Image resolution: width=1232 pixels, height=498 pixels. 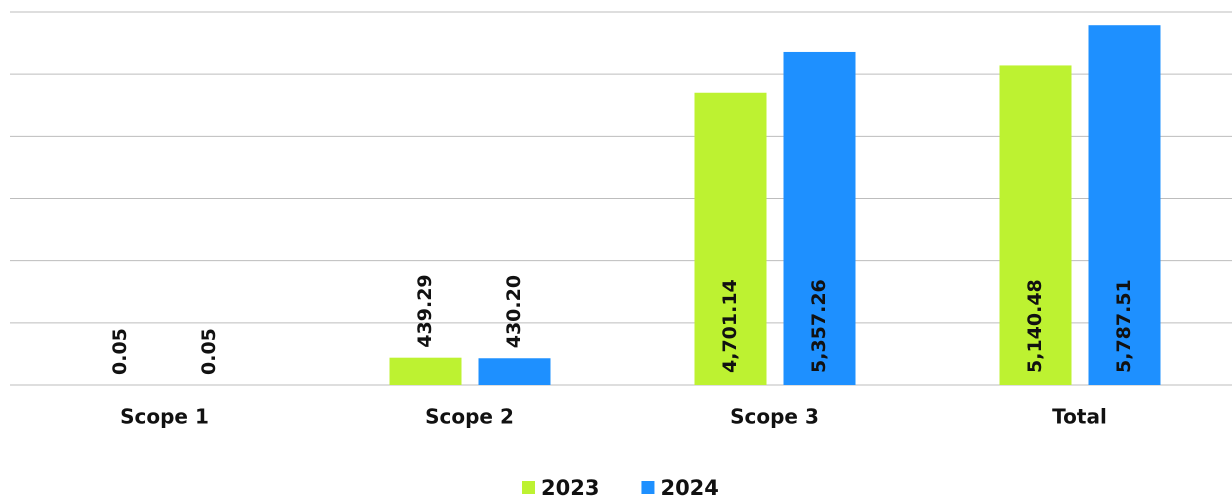 I want to click on x-tick-label: Scope 3, so click(x=774, y=417).